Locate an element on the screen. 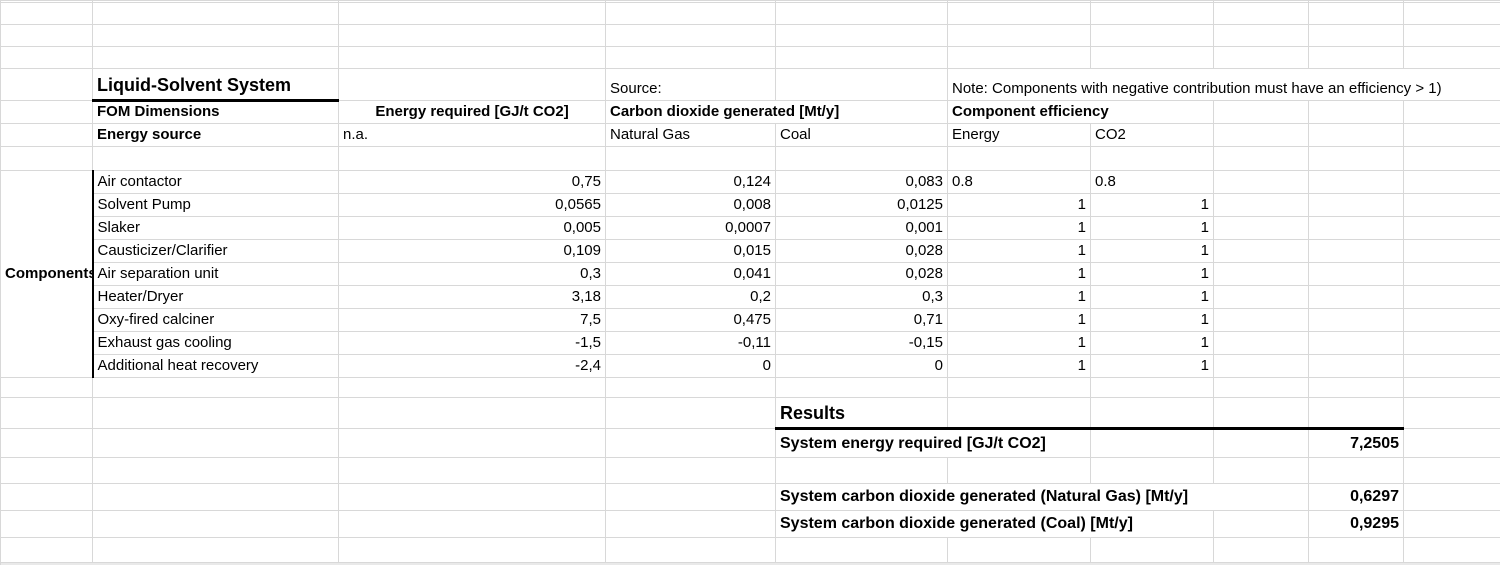  cell-energy-required: 0,005 is located at coordinates (472, 228).